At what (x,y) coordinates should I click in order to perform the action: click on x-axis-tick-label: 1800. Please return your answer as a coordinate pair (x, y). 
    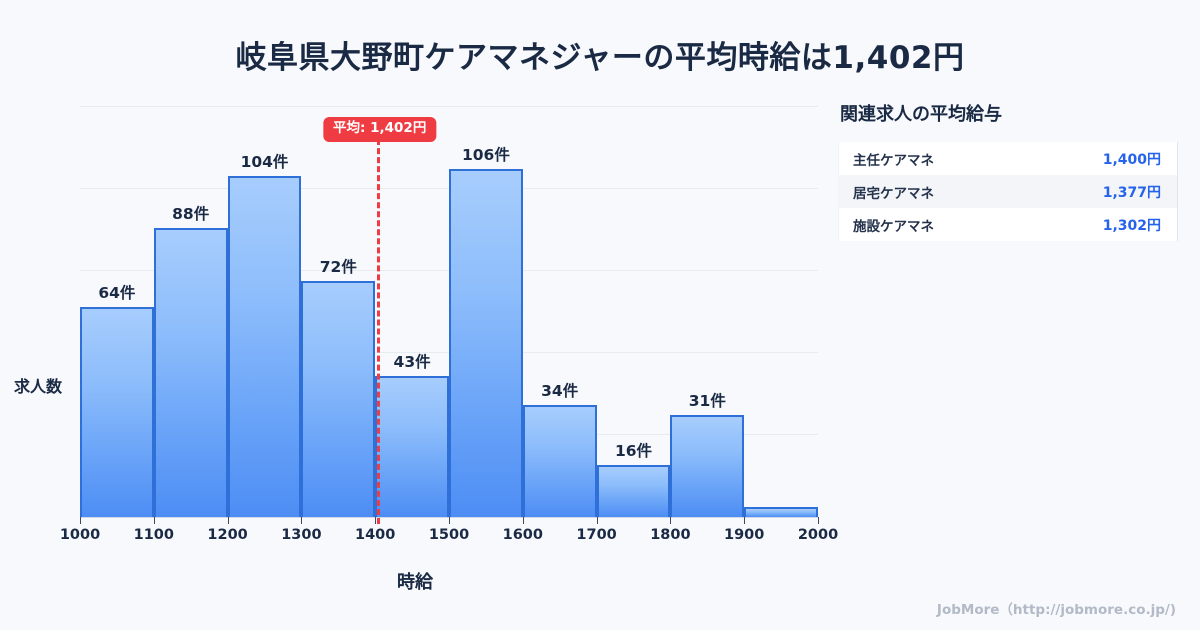
    Looking at the image, I should click on (670, 535).